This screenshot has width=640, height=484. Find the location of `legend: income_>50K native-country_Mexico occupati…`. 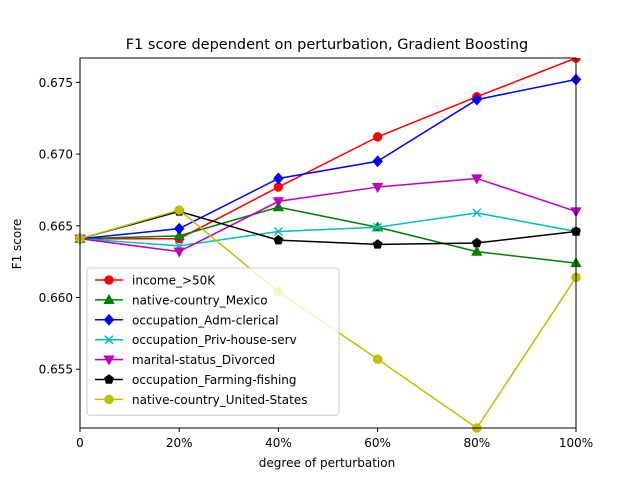

legend: income_>50K native-country_Mexico occupati… is located at coordinates (213, 341).